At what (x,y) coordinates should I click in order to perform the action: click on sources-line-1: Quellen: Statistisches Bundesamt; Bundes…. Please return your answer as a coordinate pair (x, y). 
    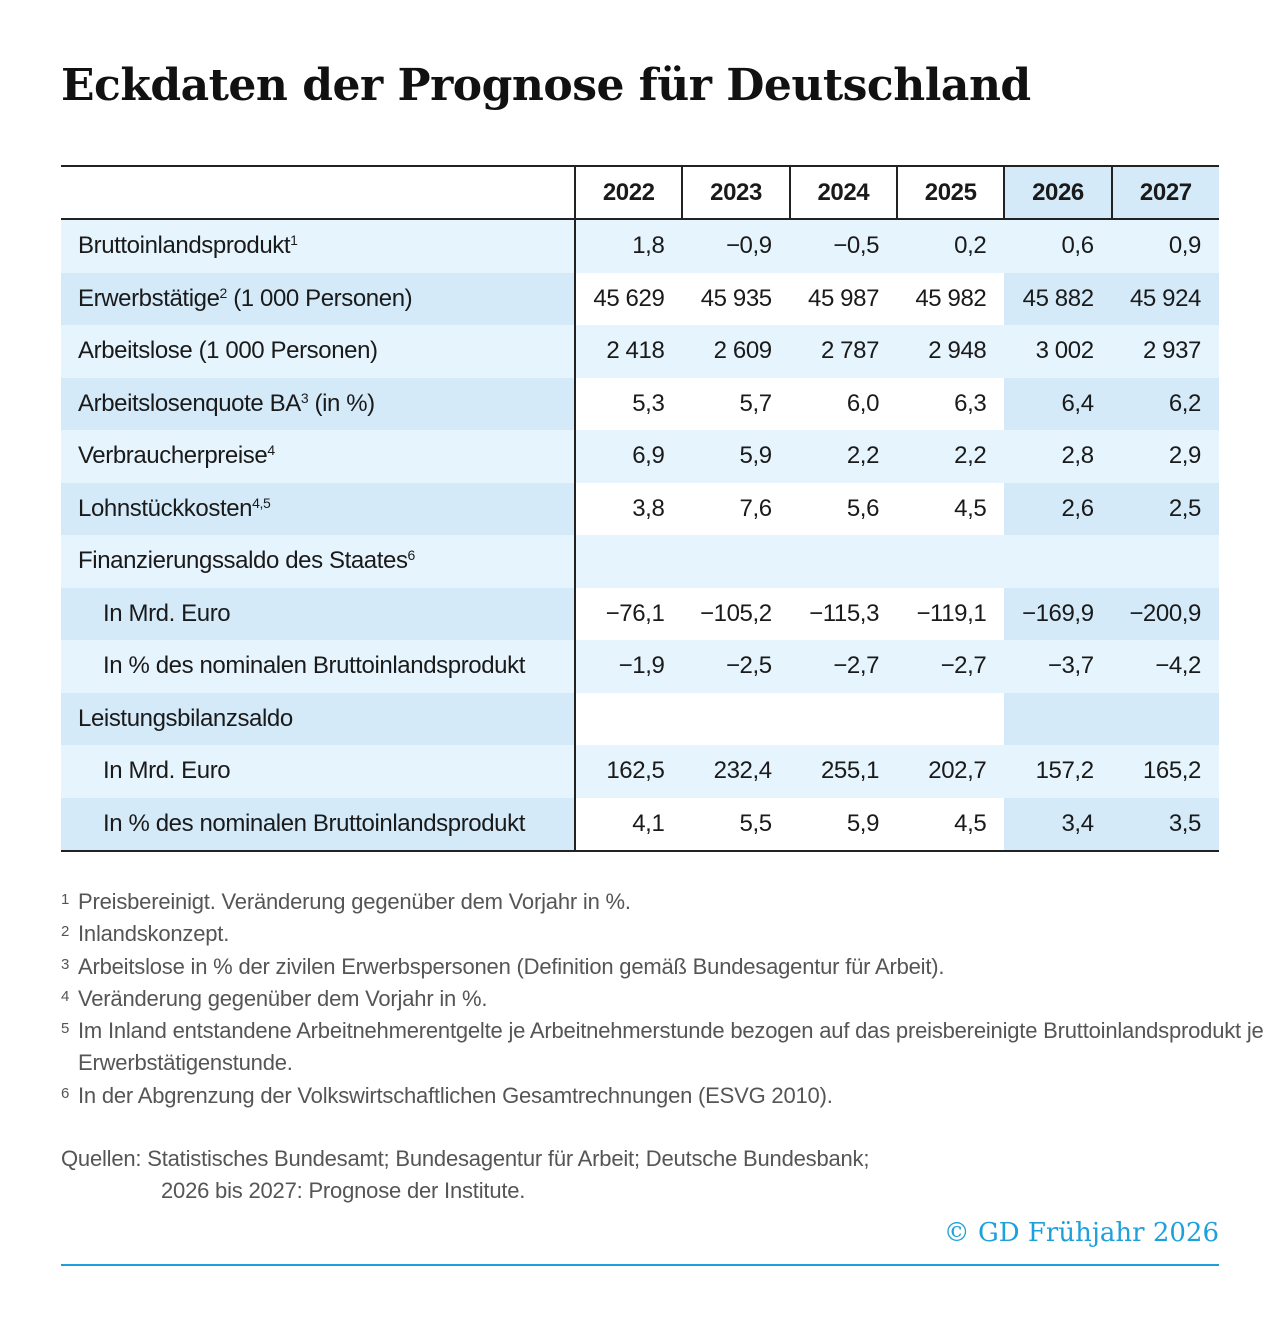
    Looking at the image, I should click on (465, 1158).